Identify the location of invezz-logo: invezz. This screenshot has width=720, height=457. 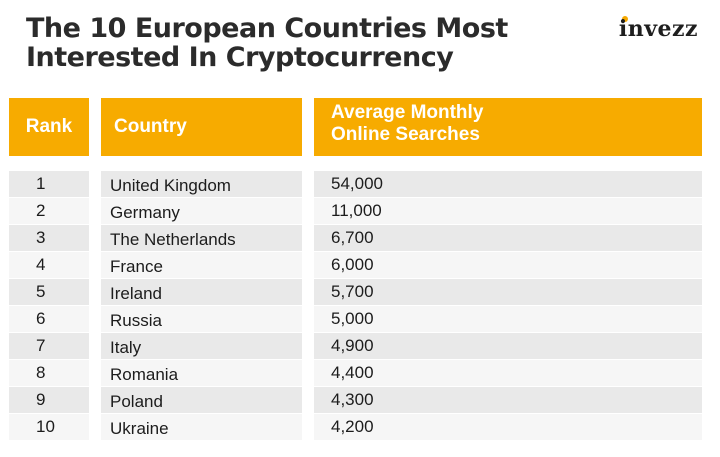
(658, 29).